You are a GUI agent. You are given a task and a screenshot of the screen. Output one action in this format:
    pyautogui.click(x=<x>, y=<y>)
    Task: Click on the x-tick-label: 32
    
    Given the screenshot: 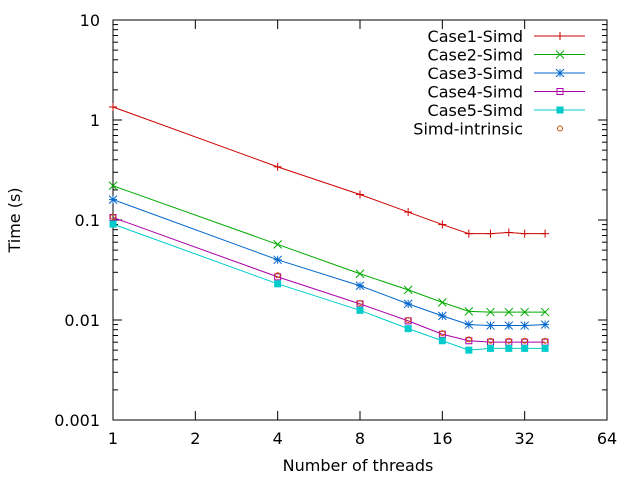 What is the action you would take?
    pyautogui.click(x=524, y=438)
    